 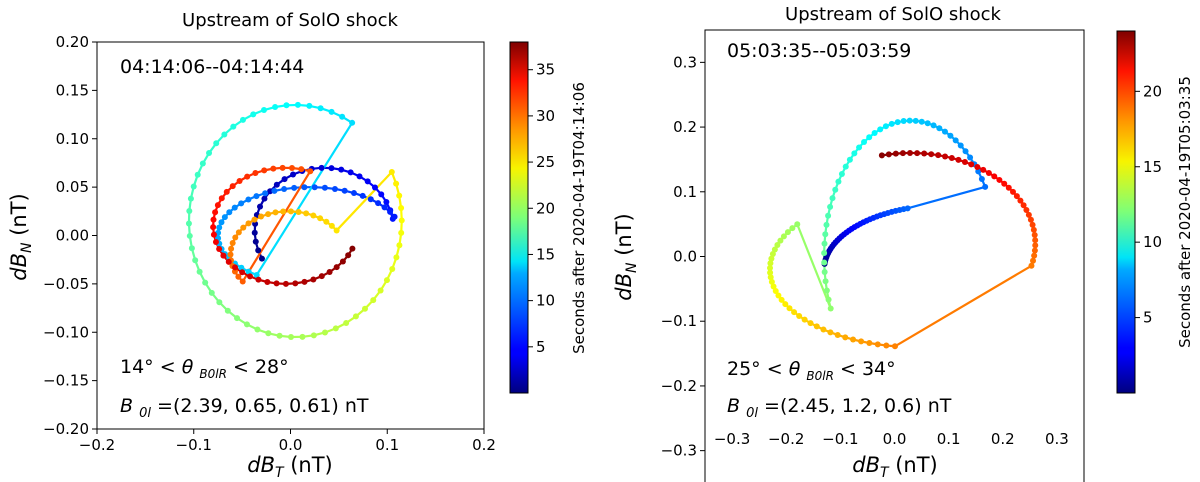 What do you see at coordinates (66, 381) in the screenshot?
I see `left-y-tick-label: −0.15` at bounding box center [66, 381].